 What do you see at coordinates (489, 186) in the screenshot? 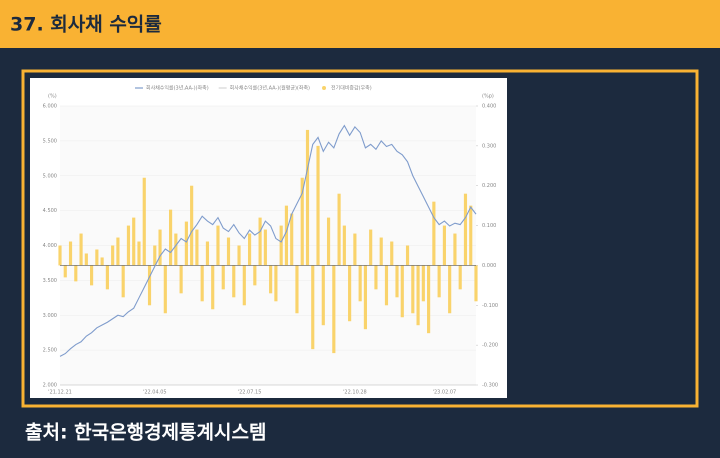
I see `y2-tick-label: 0.200` at bounding box center [489, 186].